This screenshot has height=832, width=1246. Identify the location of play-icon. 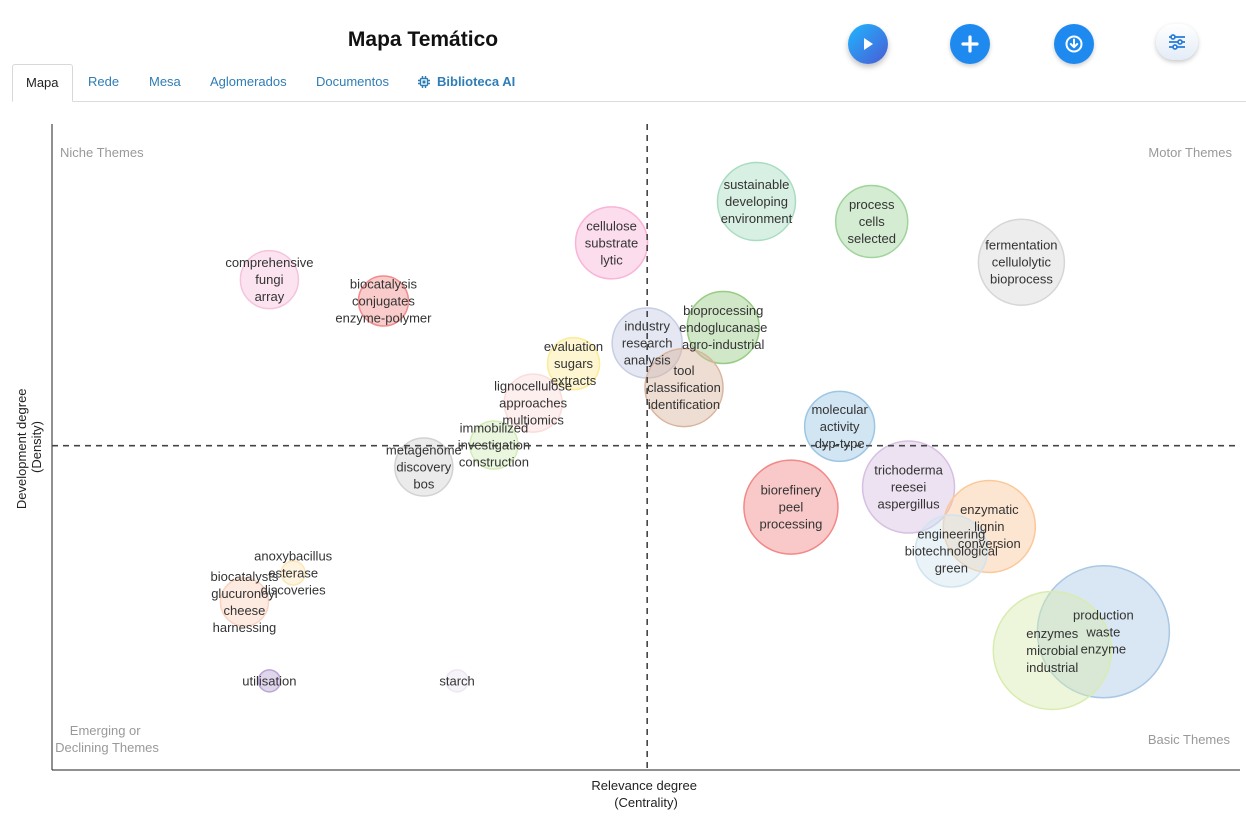
(868, 44).